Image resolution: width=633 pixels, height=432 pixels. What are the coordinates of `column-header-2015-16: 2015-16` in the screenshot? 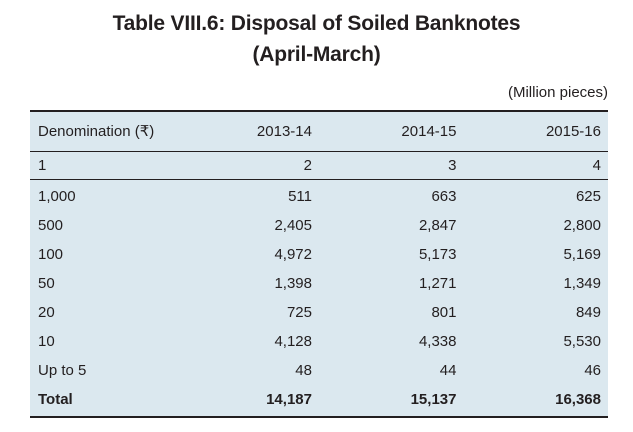 It's located at (535, 131).